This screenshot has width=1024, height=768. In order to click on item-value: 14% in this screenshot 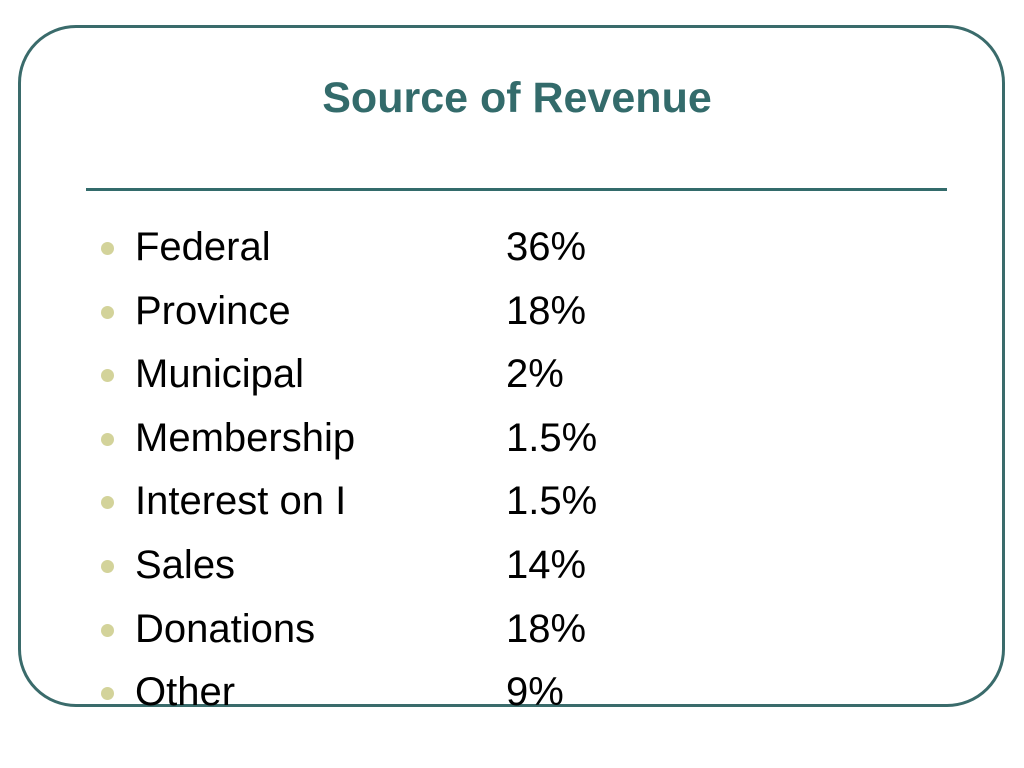, I will do `click(546, 564)`.